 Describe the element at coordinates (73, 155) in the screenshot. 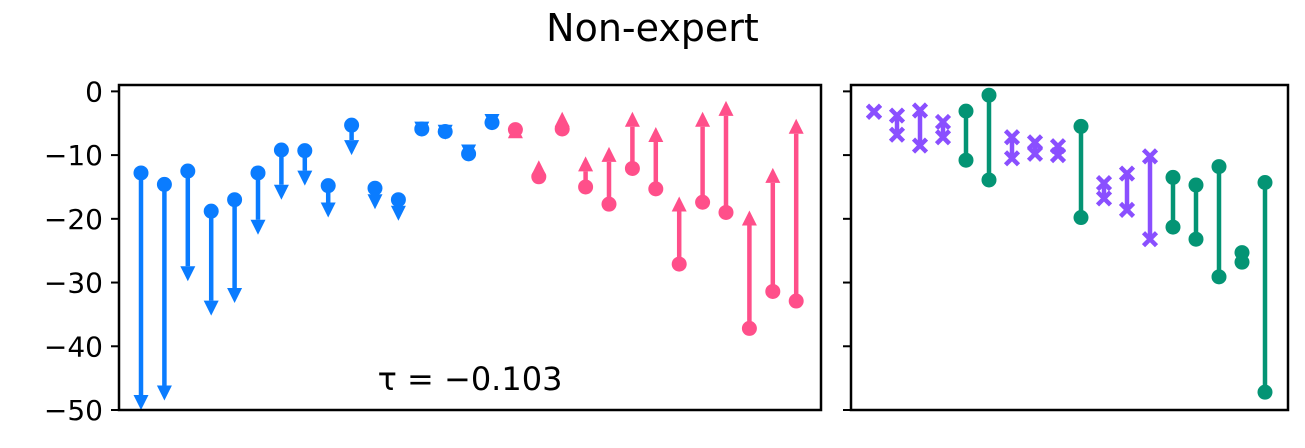

I see `y-tick-label: −10` at that location.